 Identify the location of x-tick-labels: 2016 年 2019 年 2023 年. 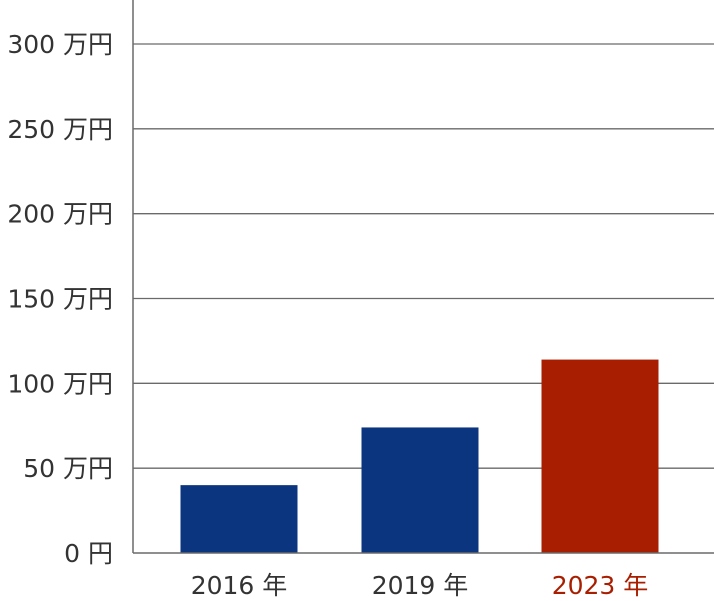
(420, 585).